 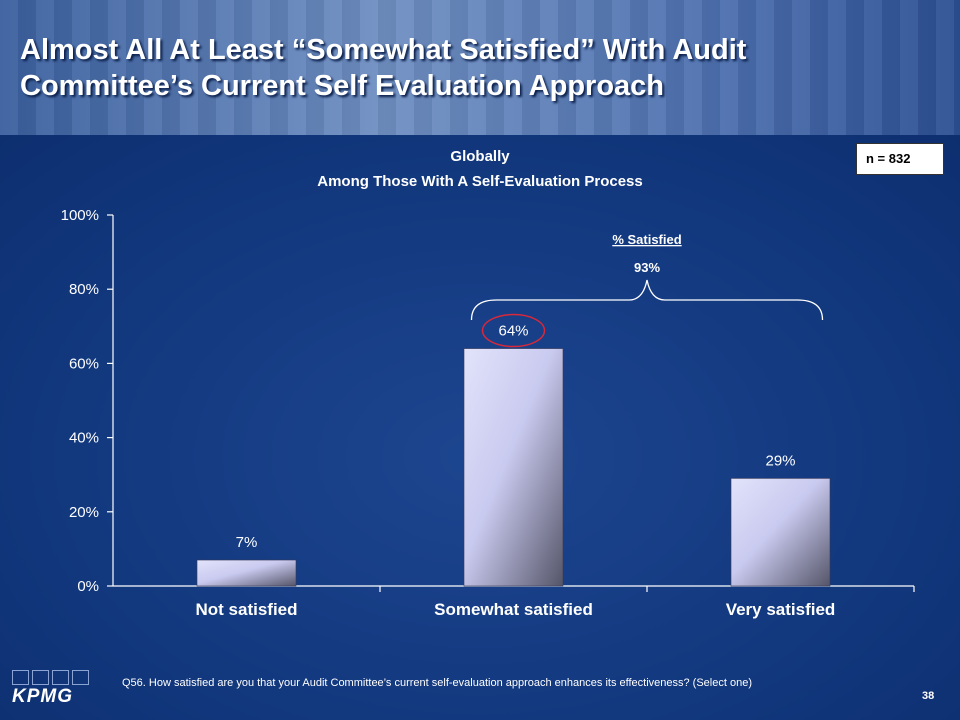 What do you see at coordinates (780, 460) in the screenshot?
I see `data-label: 29%` at bounding box center [780, 460].